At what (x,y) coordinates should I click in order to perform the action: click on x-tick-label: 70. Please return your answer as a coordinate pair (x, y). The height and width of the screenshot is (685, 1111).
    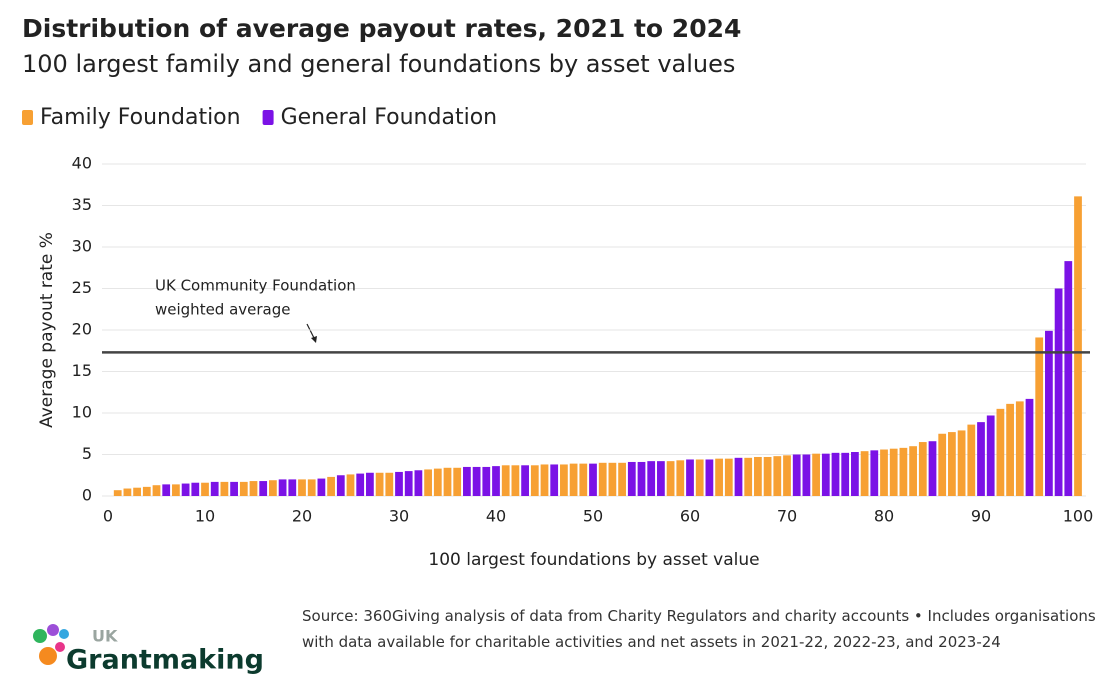
    Looking at the image, I should click on (787, 516).